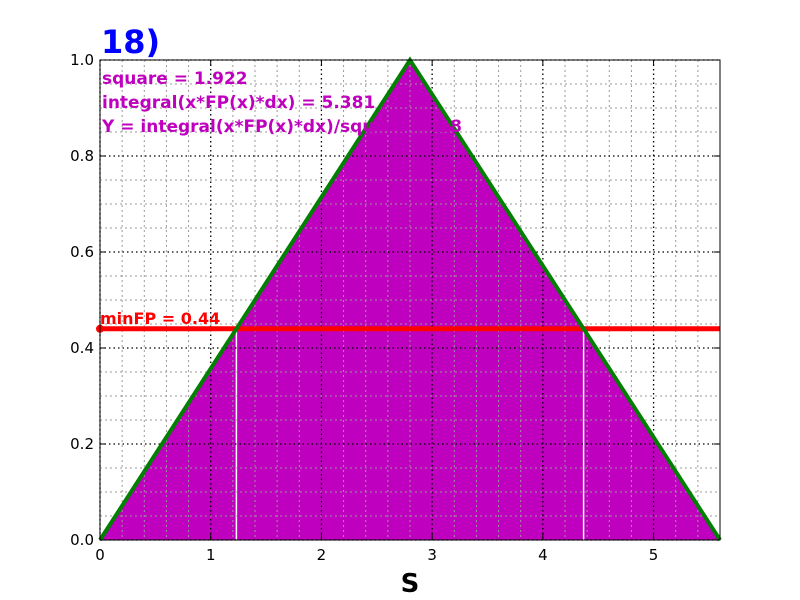 This screenshot has width=800, height=600. Describe the element at coordinates (82, 444) in the screenshot. I see `y-tick-label: 0.2` at that location.